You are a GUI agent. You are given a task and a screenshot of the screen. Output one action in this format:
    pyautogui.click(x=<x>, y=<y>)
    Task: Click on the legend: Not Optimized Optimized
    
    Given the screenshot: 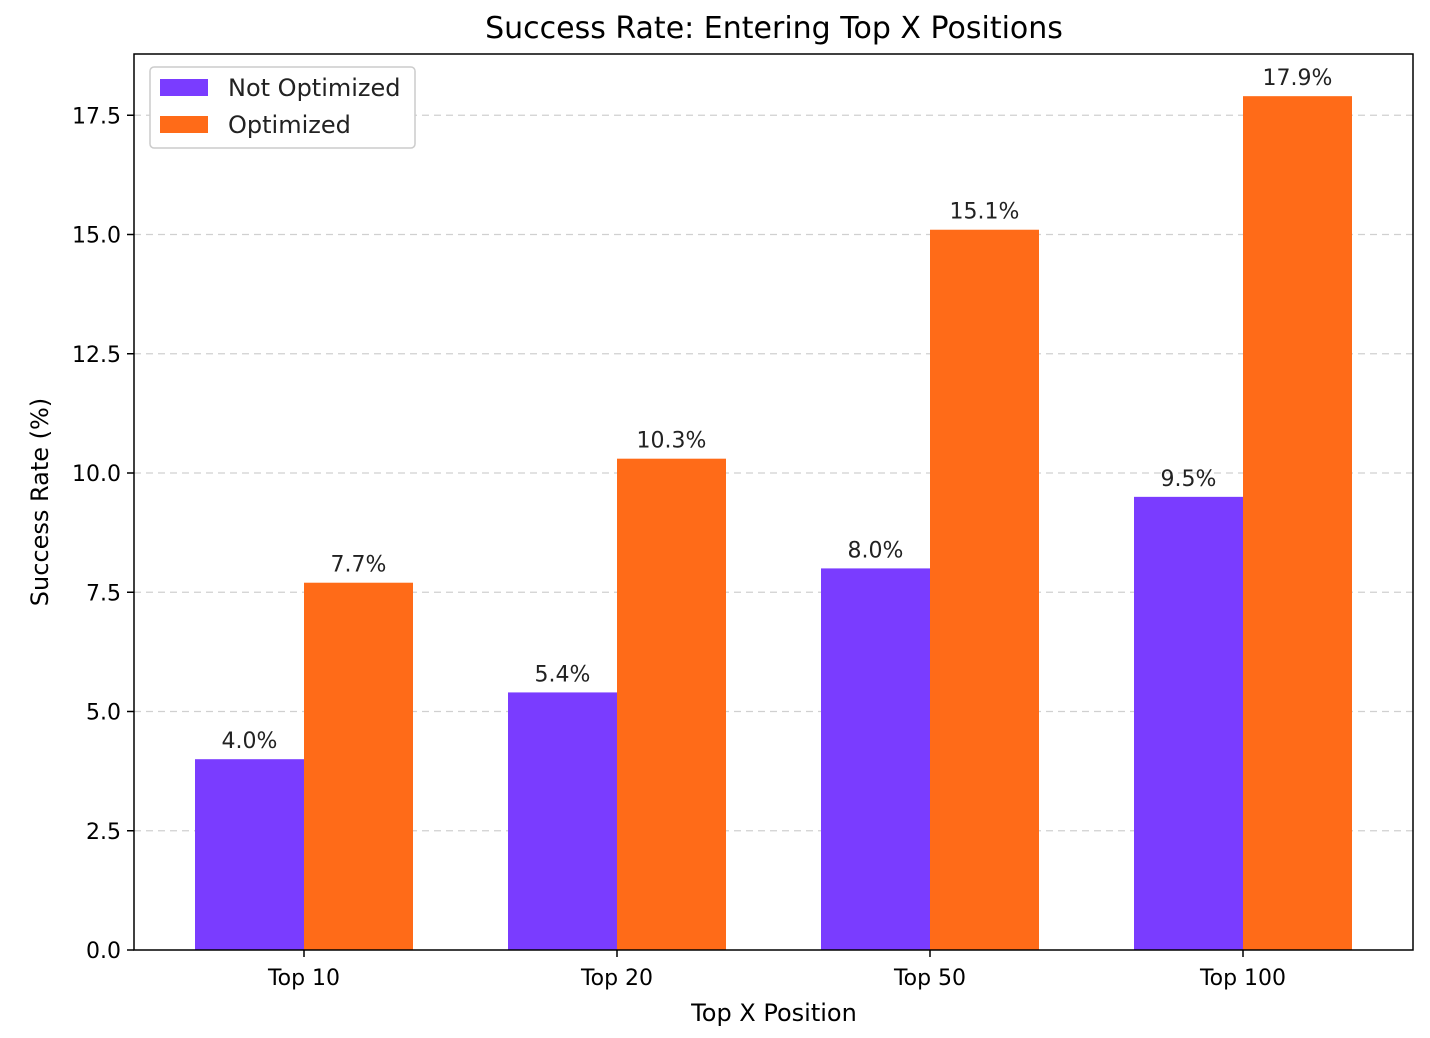 What is the action you would take?
    pyautogui.click(x=282, y=107)
    